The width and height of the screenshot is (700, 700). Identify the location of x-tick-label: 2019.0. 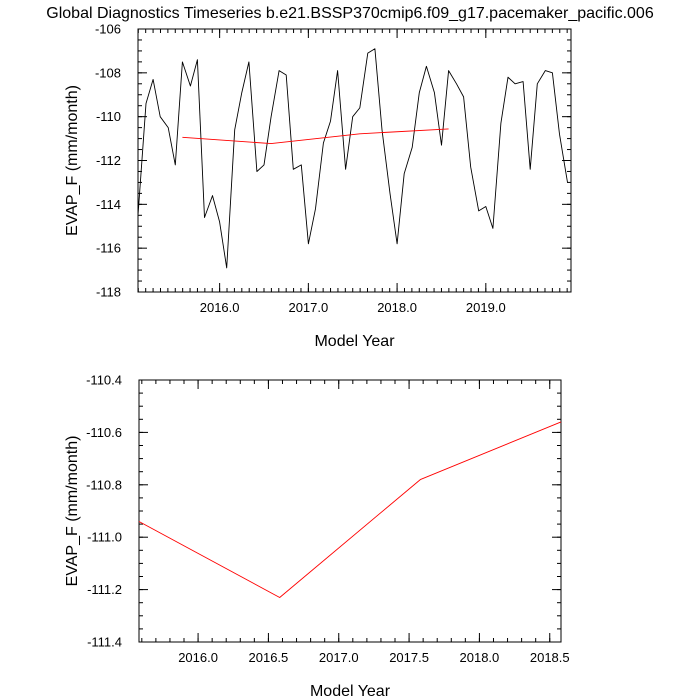
(486, 307).